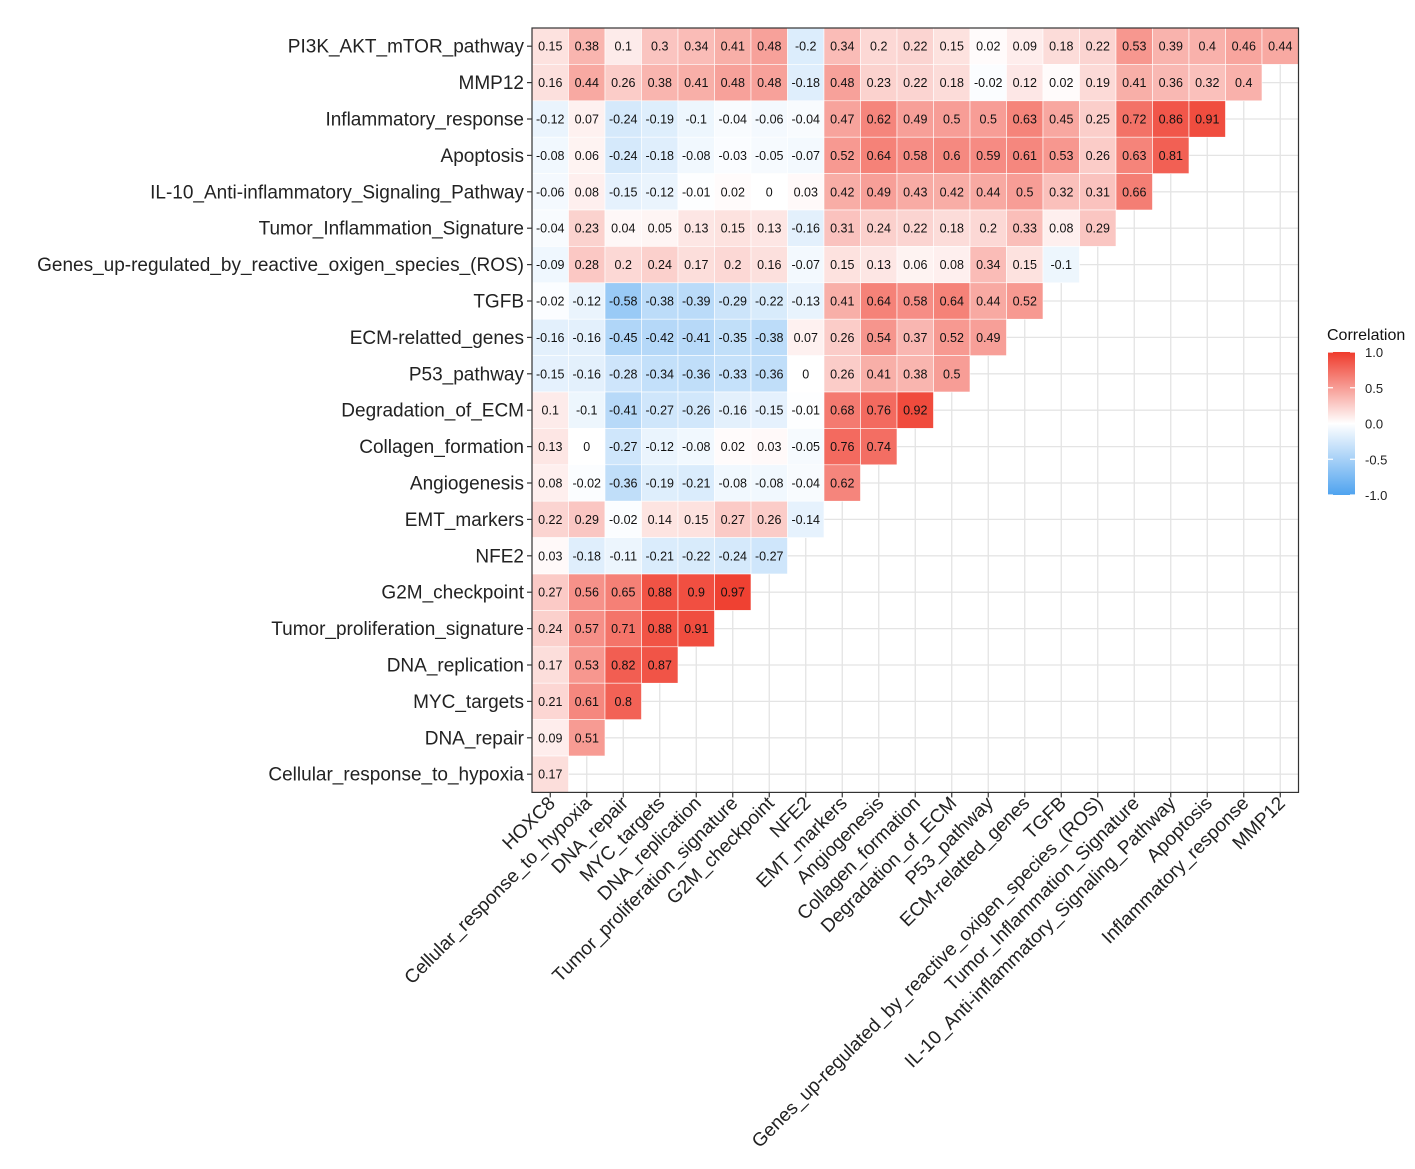 The width and height of the screenshot is (1415, 1169). What do you see at coordinates (1061, 120) in the screenshot?
I see `cell-value-label: 0.45` at bounding box center [1061, 120].